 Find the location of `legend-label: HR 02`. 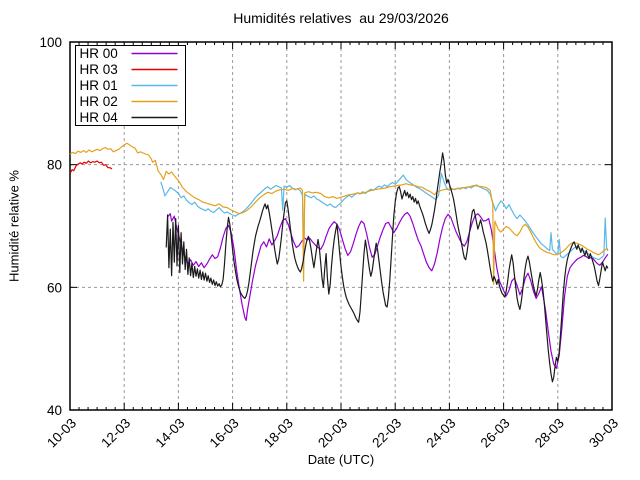

legend-label: HR 02 is located at coordinates (99, 101).